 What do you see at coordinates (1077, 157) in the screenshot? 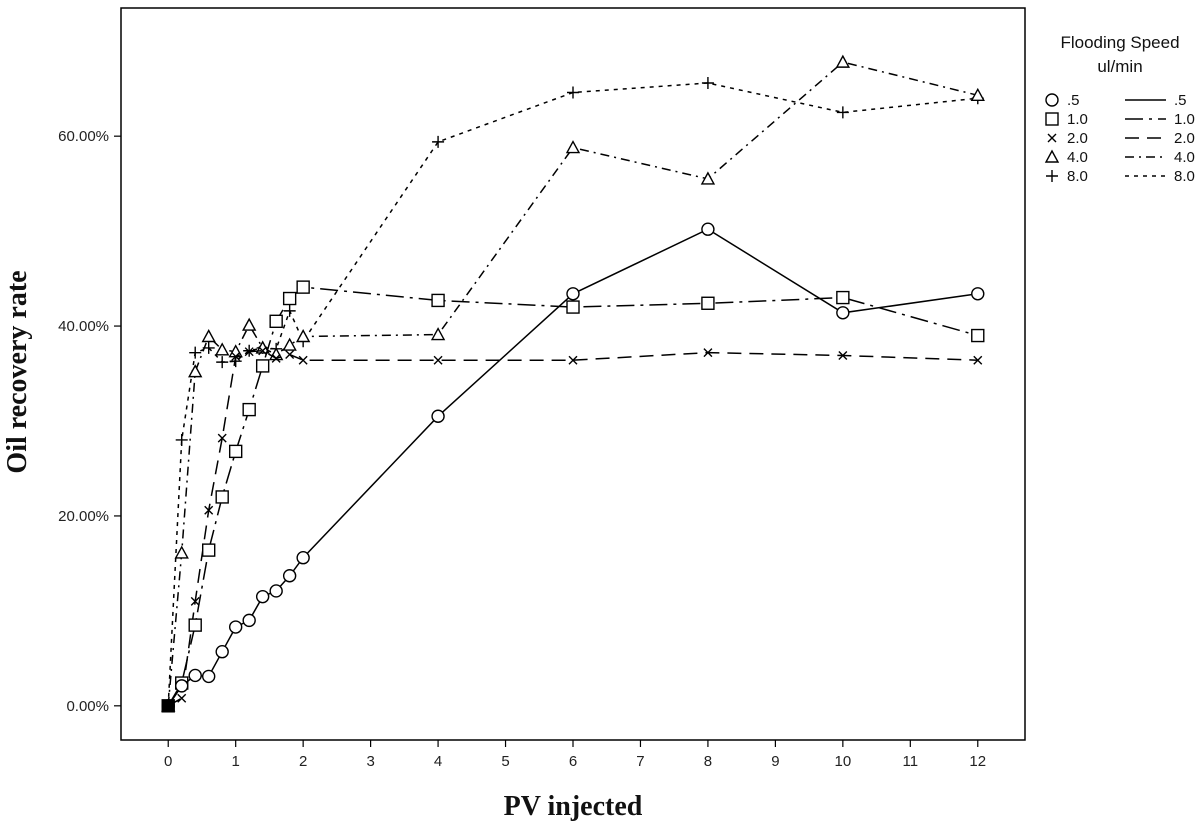
I see `legend-marker-label: 4.0` at bounding box center [1077, 157].